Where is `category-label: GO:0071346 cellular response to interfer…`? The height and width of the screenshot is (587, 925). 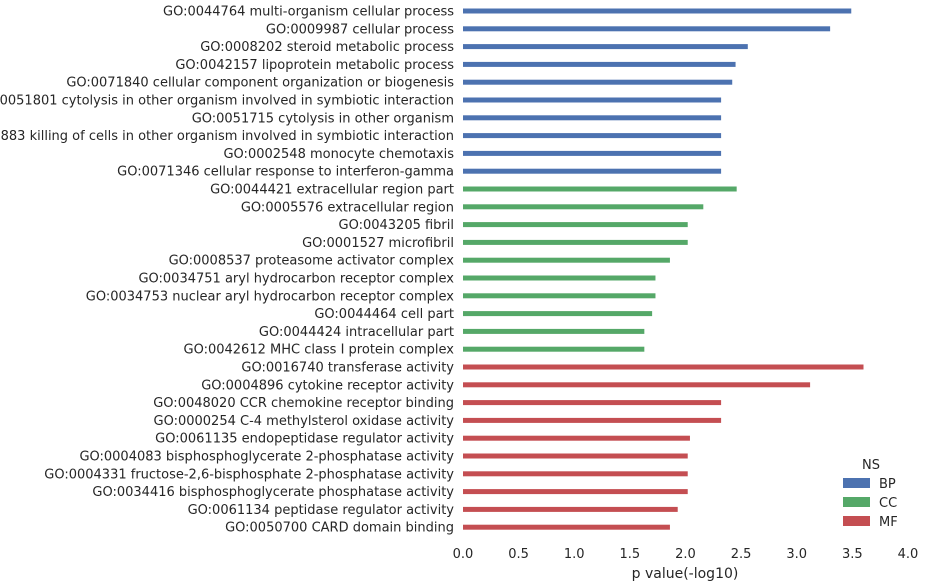
category-label: GO:0071346 cellular response to interfer… is located at coordinates (285, 172).